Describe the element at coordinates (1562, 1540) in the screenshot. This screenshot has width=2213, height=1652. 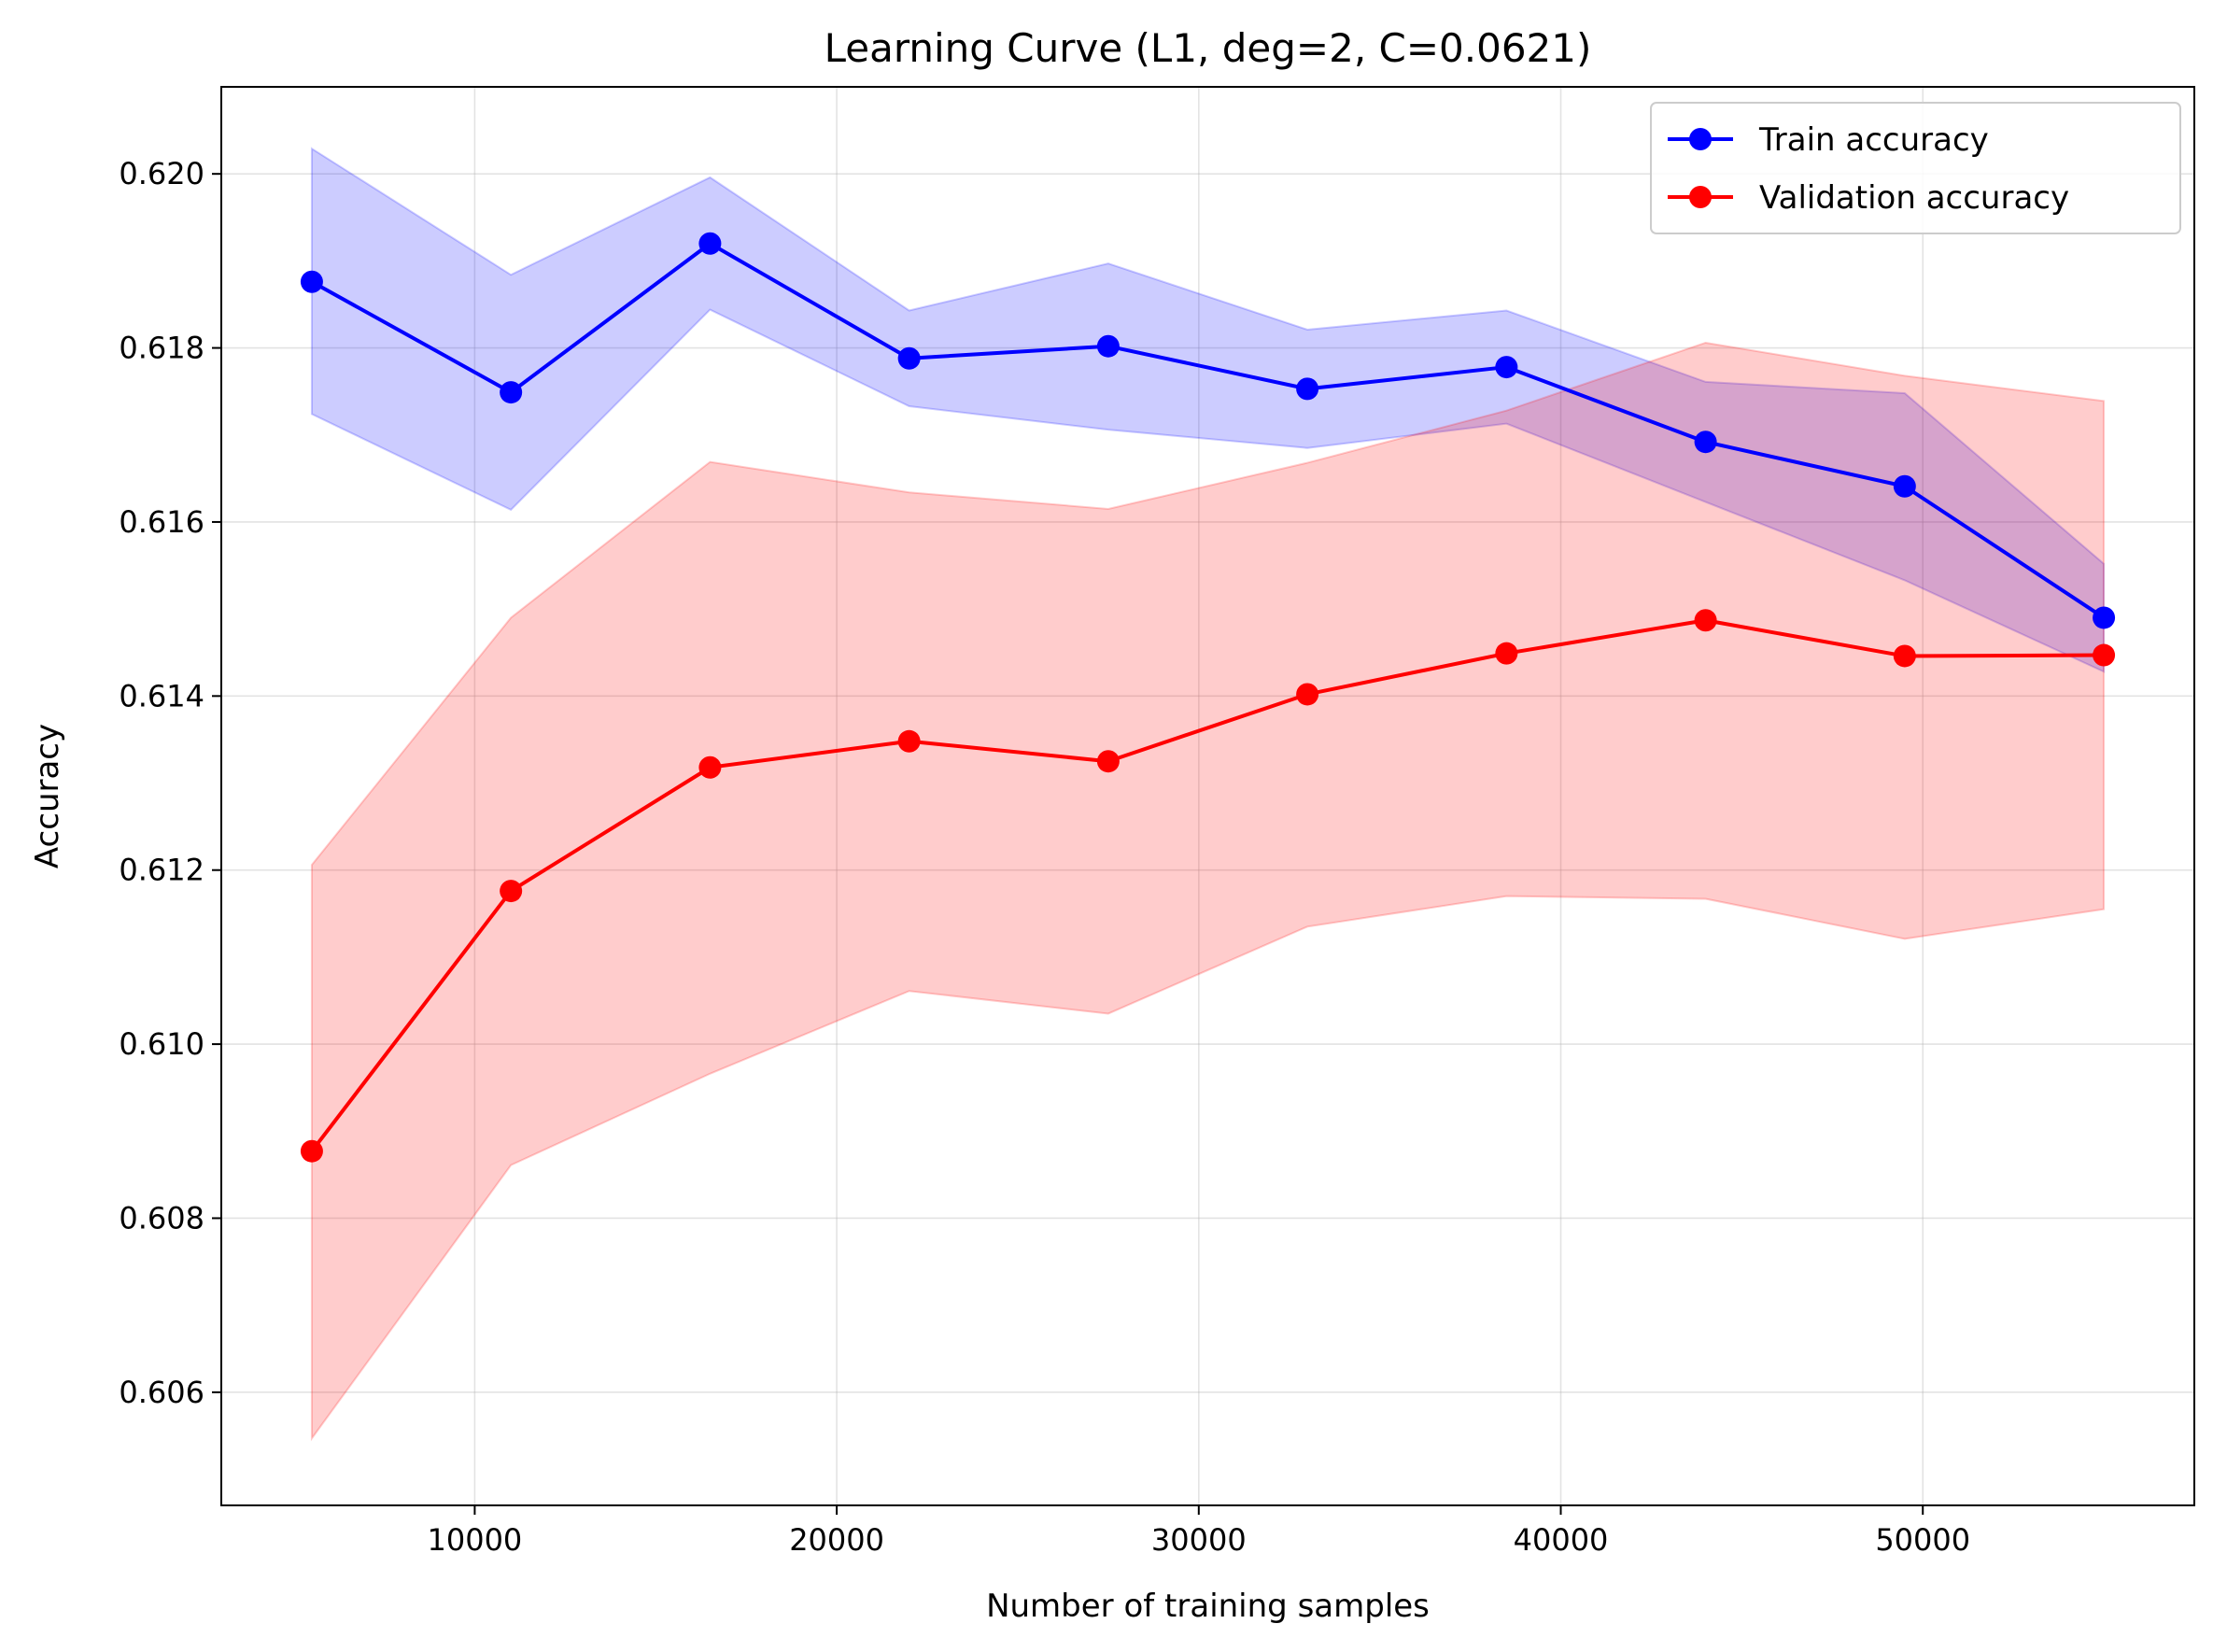
I see `x-tick-label: 40000` at that location.